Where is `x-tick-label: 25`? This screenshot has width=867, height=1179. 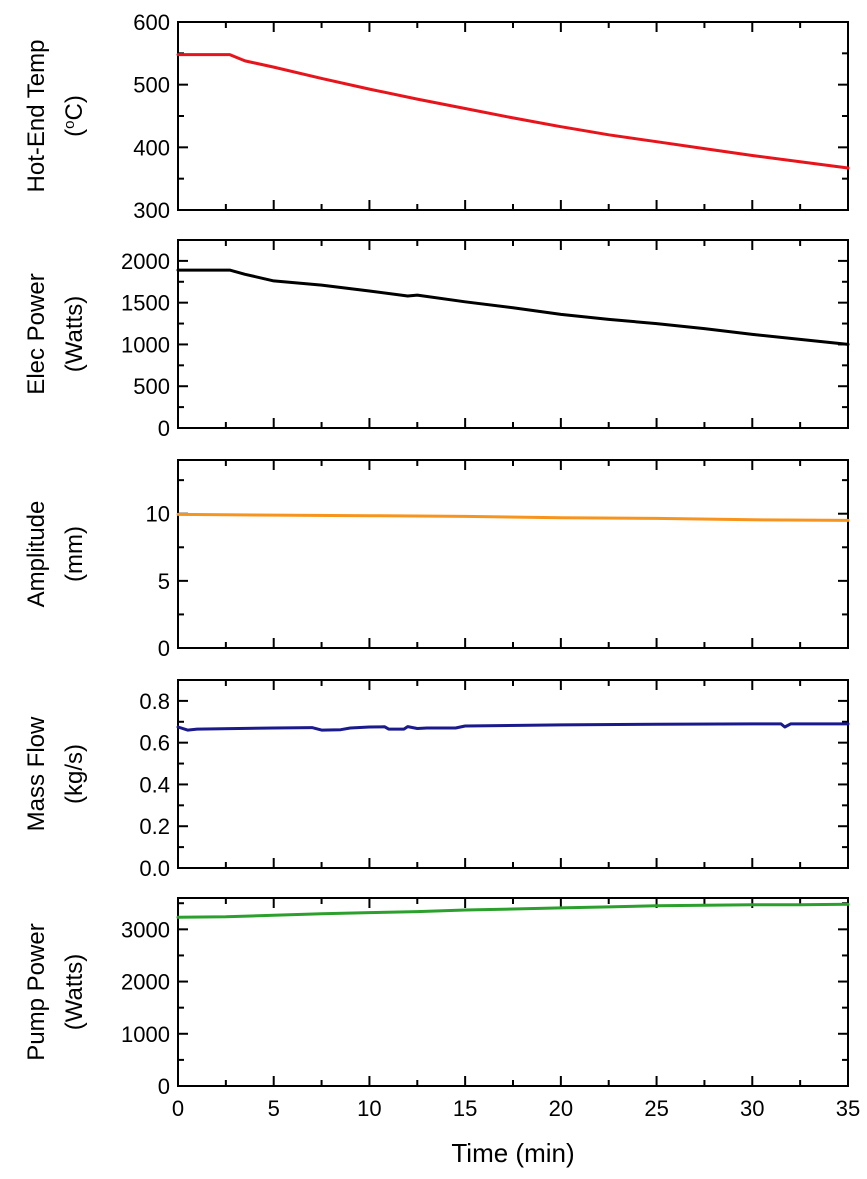
x-tick-label: 25 is located at coordinates (656, 1108).